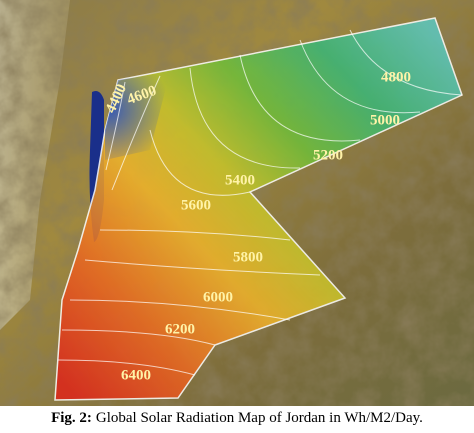 This screenshot has height=433, width=474. What do you see at coordinates (136, 375) in the screenshot?
I see `contour-label: 6400` at bounding box center [136, 375].